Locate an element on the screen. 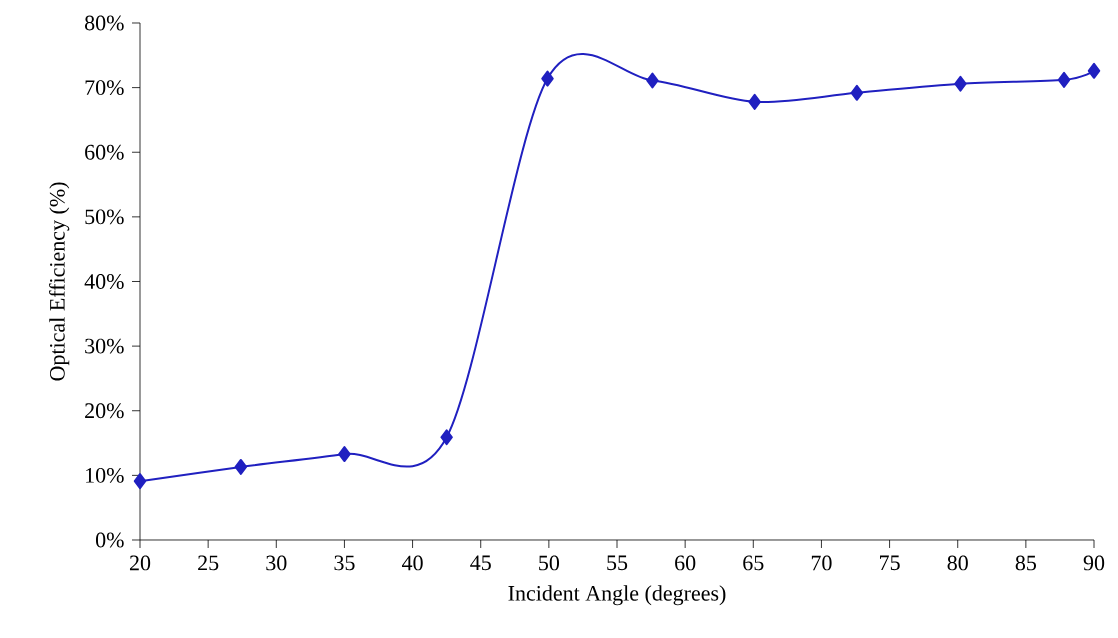  x-tick-label: 20 is located at coordinates (140, 563).